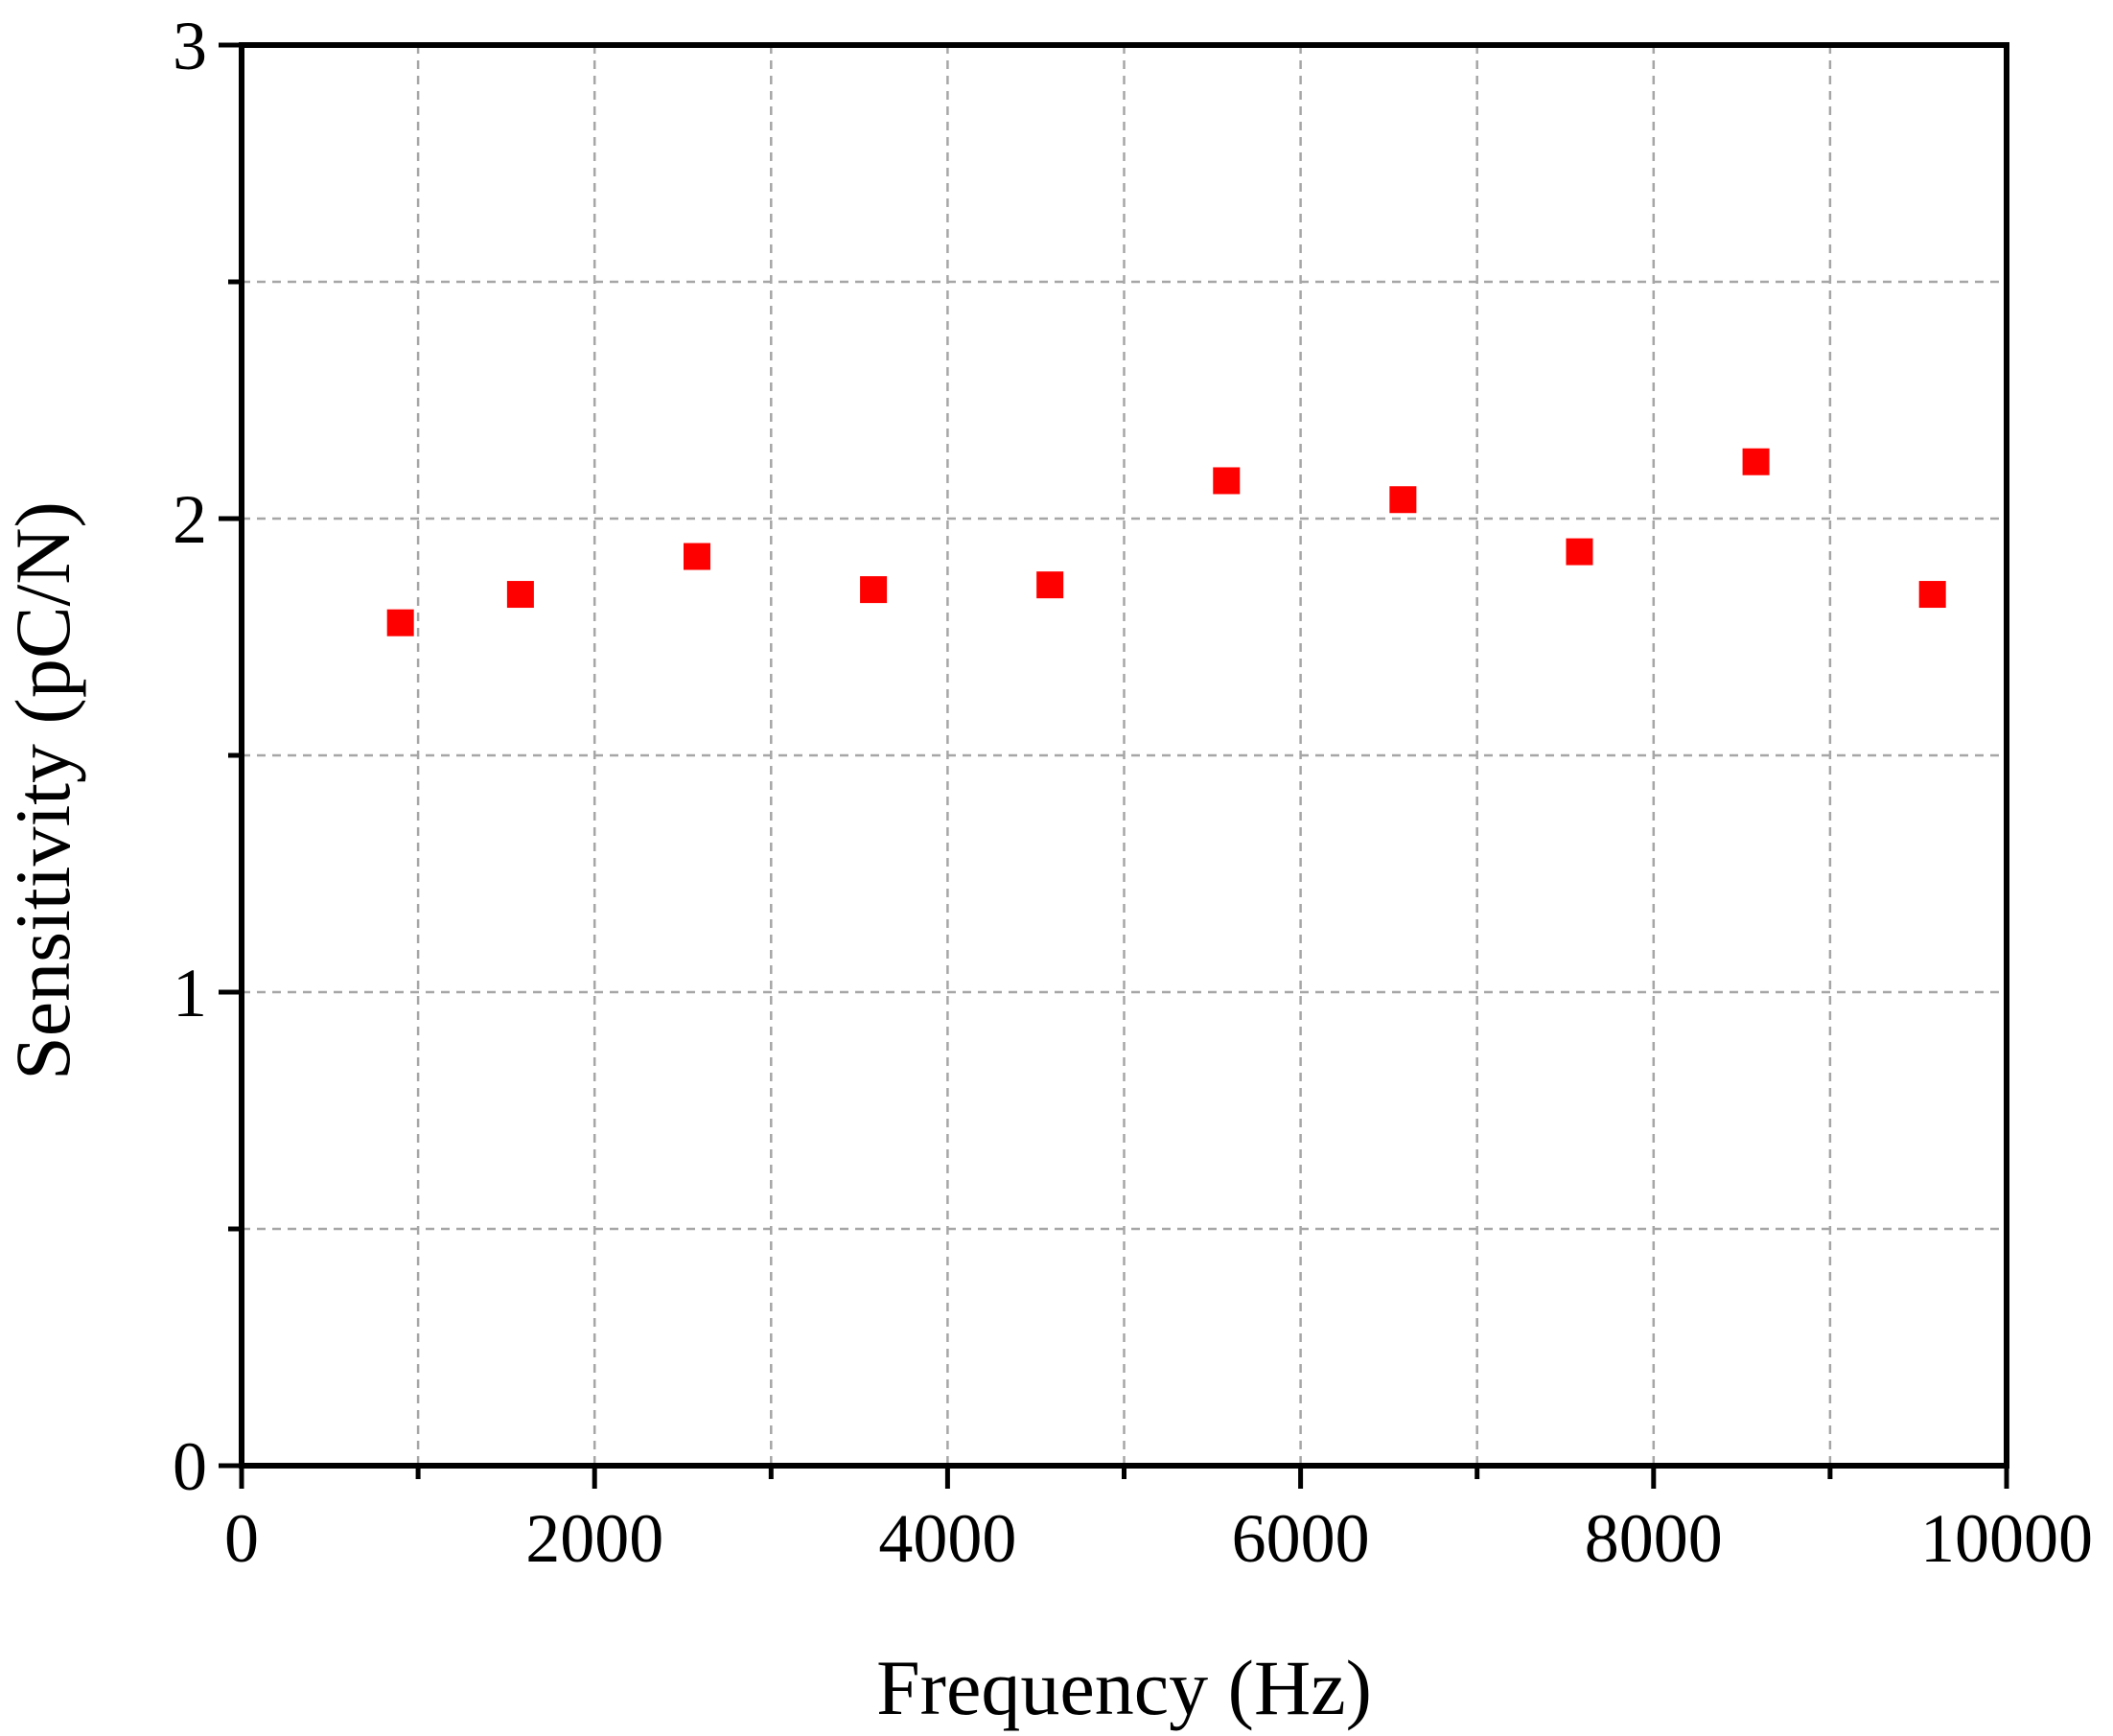  I want to click on x-tick-labels: 0 2000 4000 6000 8000 10000, so click(1158, 1538).